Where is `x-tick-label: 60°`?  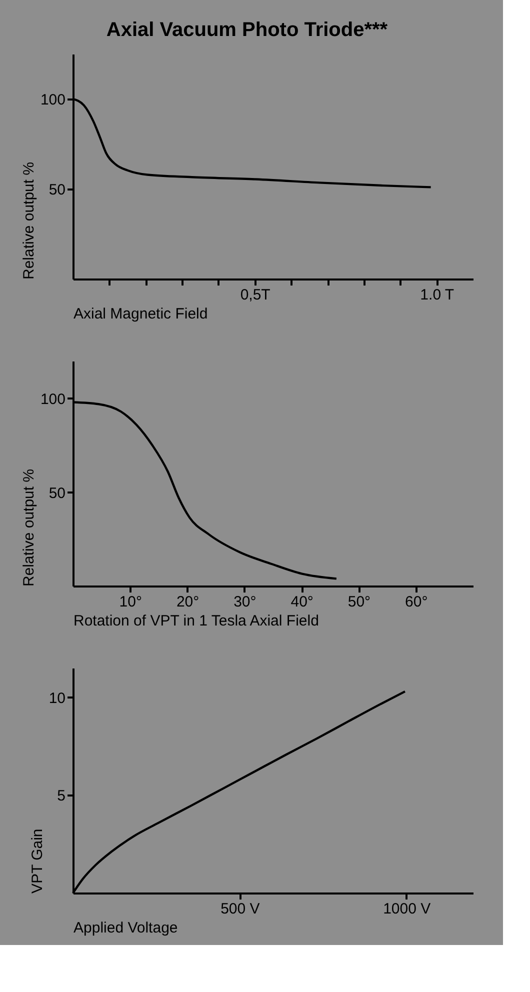
x-tick-label: 60° is located at coordinates (416, 602).